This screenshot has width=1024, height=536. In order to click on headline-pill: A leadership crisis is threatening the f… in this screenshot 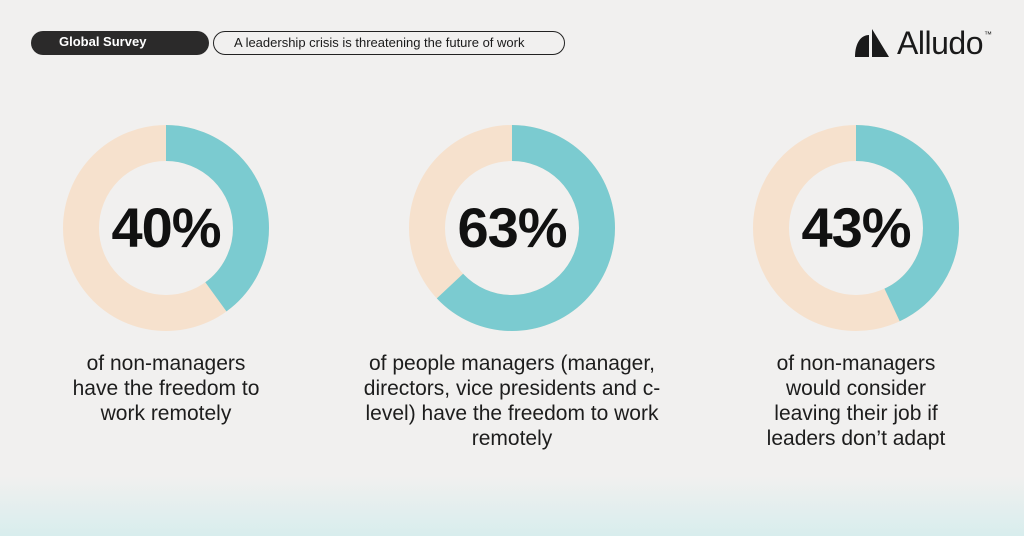, I will do `click(389, 43)`.